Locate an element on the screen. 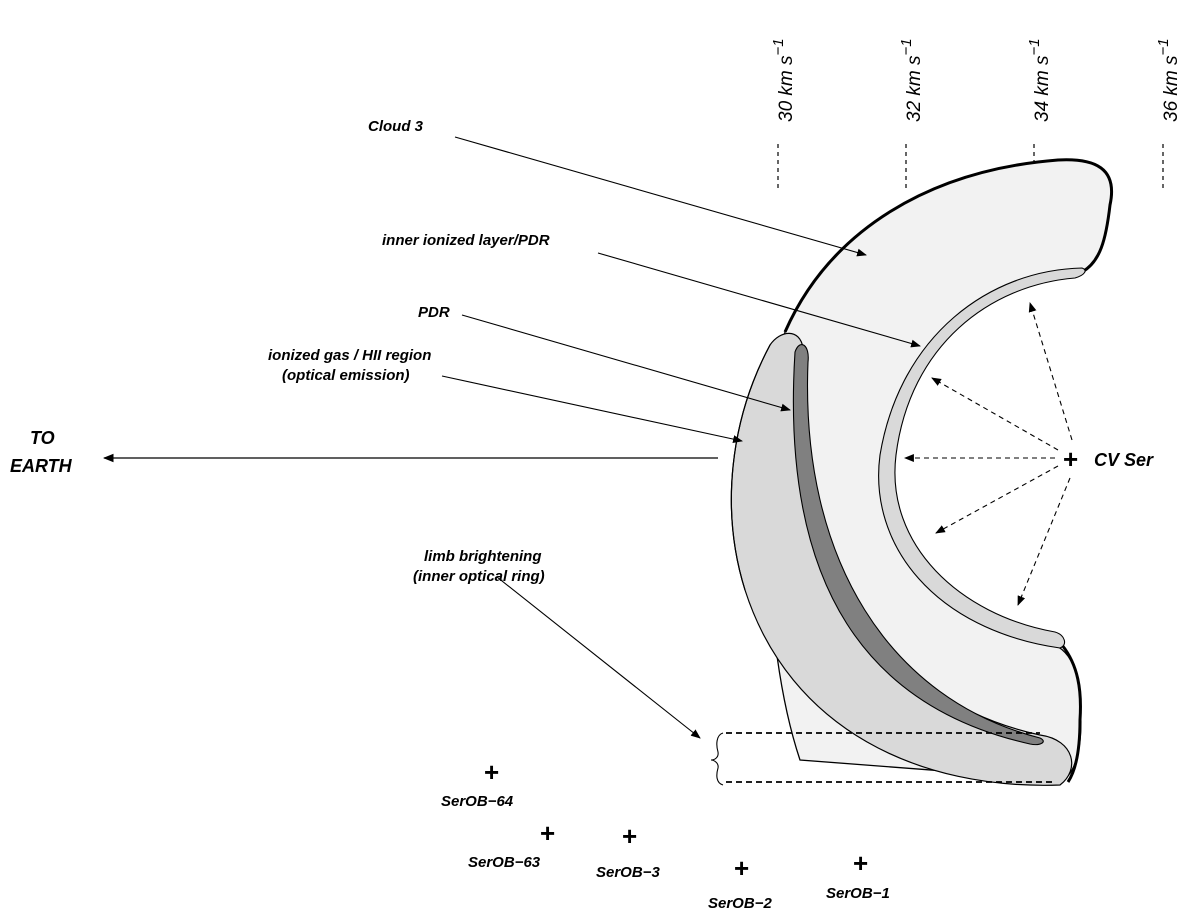 This screenshot has width=1179, height=917. label-limb-brightening: limb brightening is located at coordinates (483, 556).